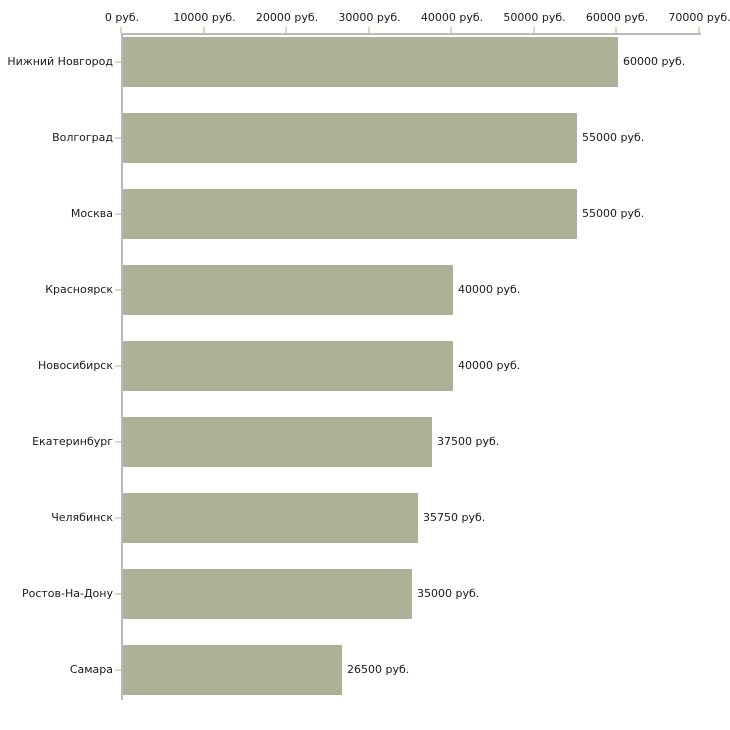 This screenshot has width=730, height=730. I want to click on category-label: Екатеринбург, so click(72, 441).